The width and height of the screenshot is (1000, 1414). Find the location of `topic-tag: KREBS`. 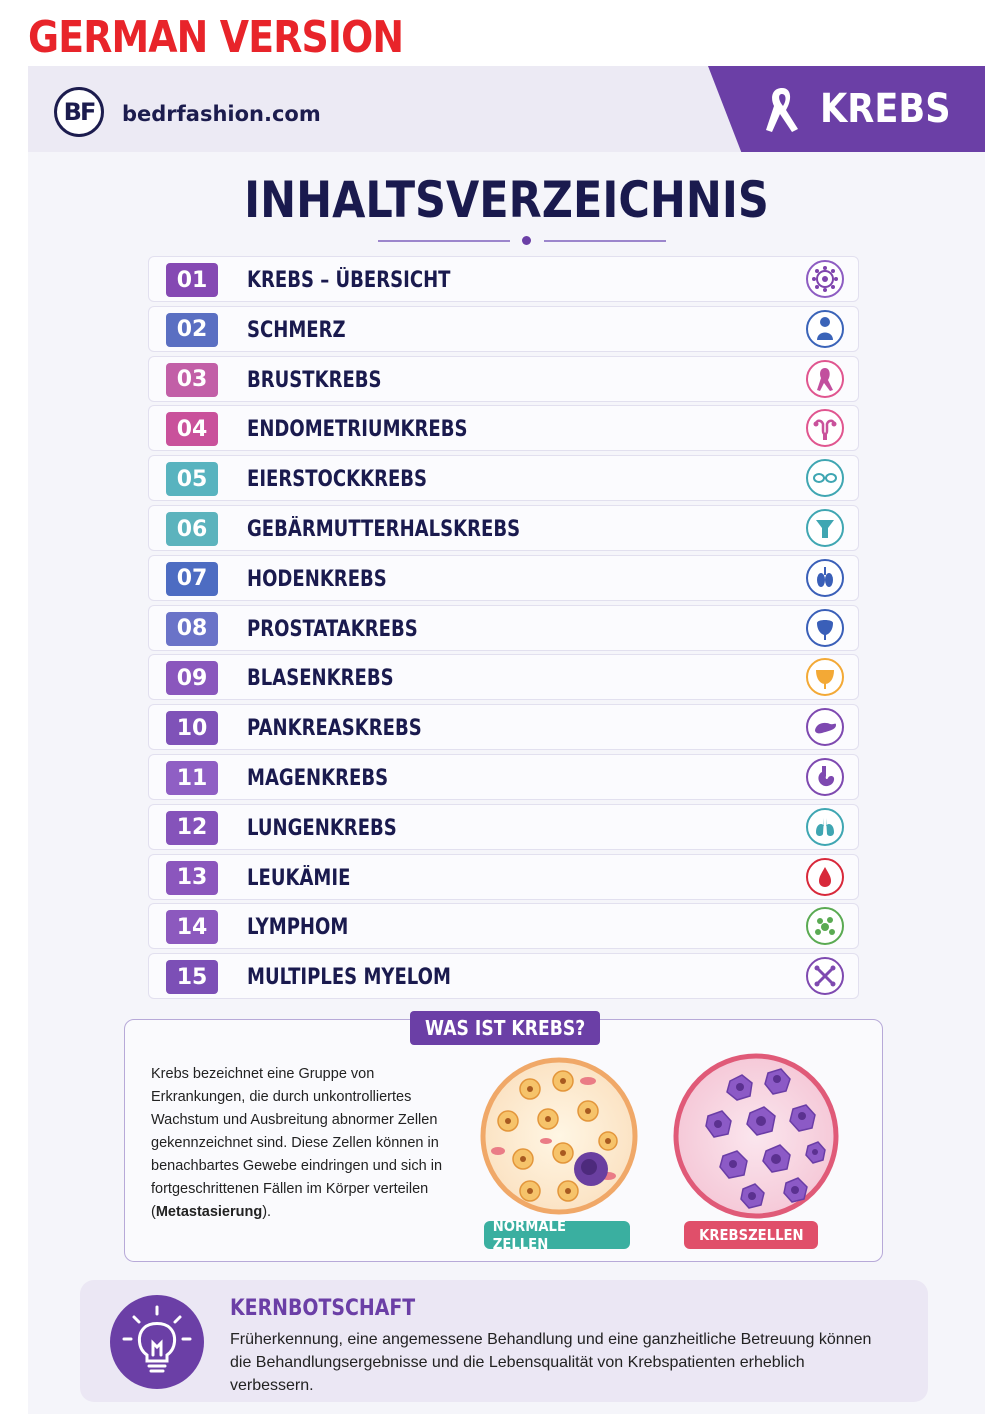

topic-tag: KREBS is located at coordinates (846, 109).